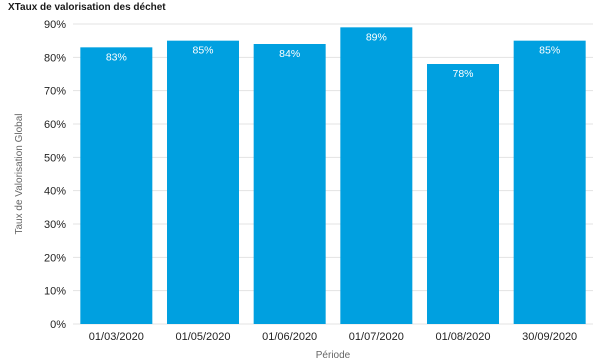 This screenshot has width=596, height=364. Describe the element at coordinates (549, 337) in the screenshot. I see `x-tick-label: 30/09/2020` at that location.